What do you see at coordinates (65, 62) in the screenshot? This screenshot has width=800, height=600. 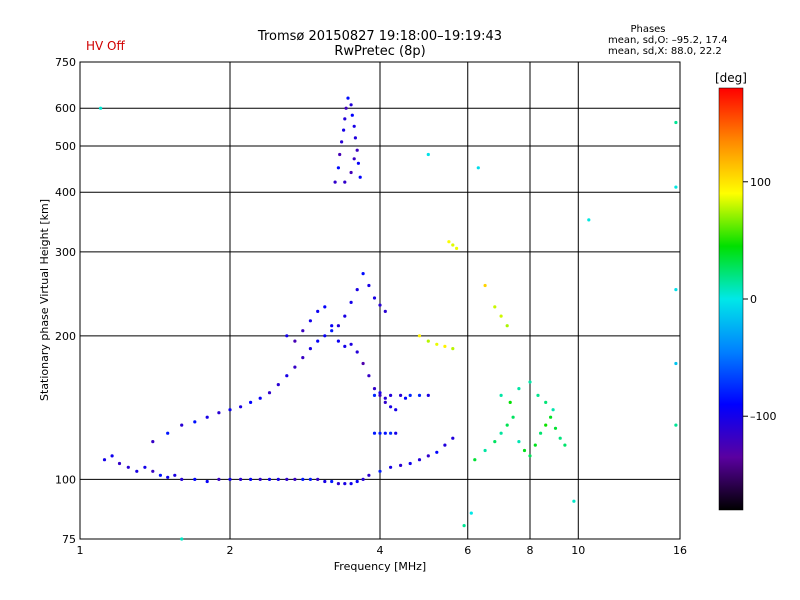 I see `y-tick-label: 750` at bounding box center [65, 62].